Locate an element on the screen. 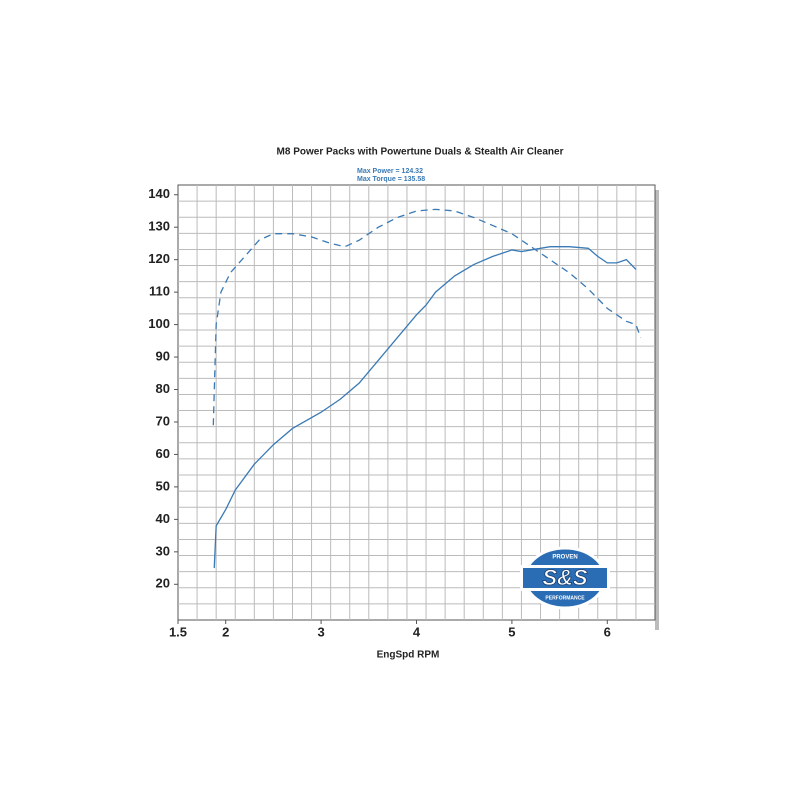  logo-top: PROVEN is located at coordinates (564, 558).